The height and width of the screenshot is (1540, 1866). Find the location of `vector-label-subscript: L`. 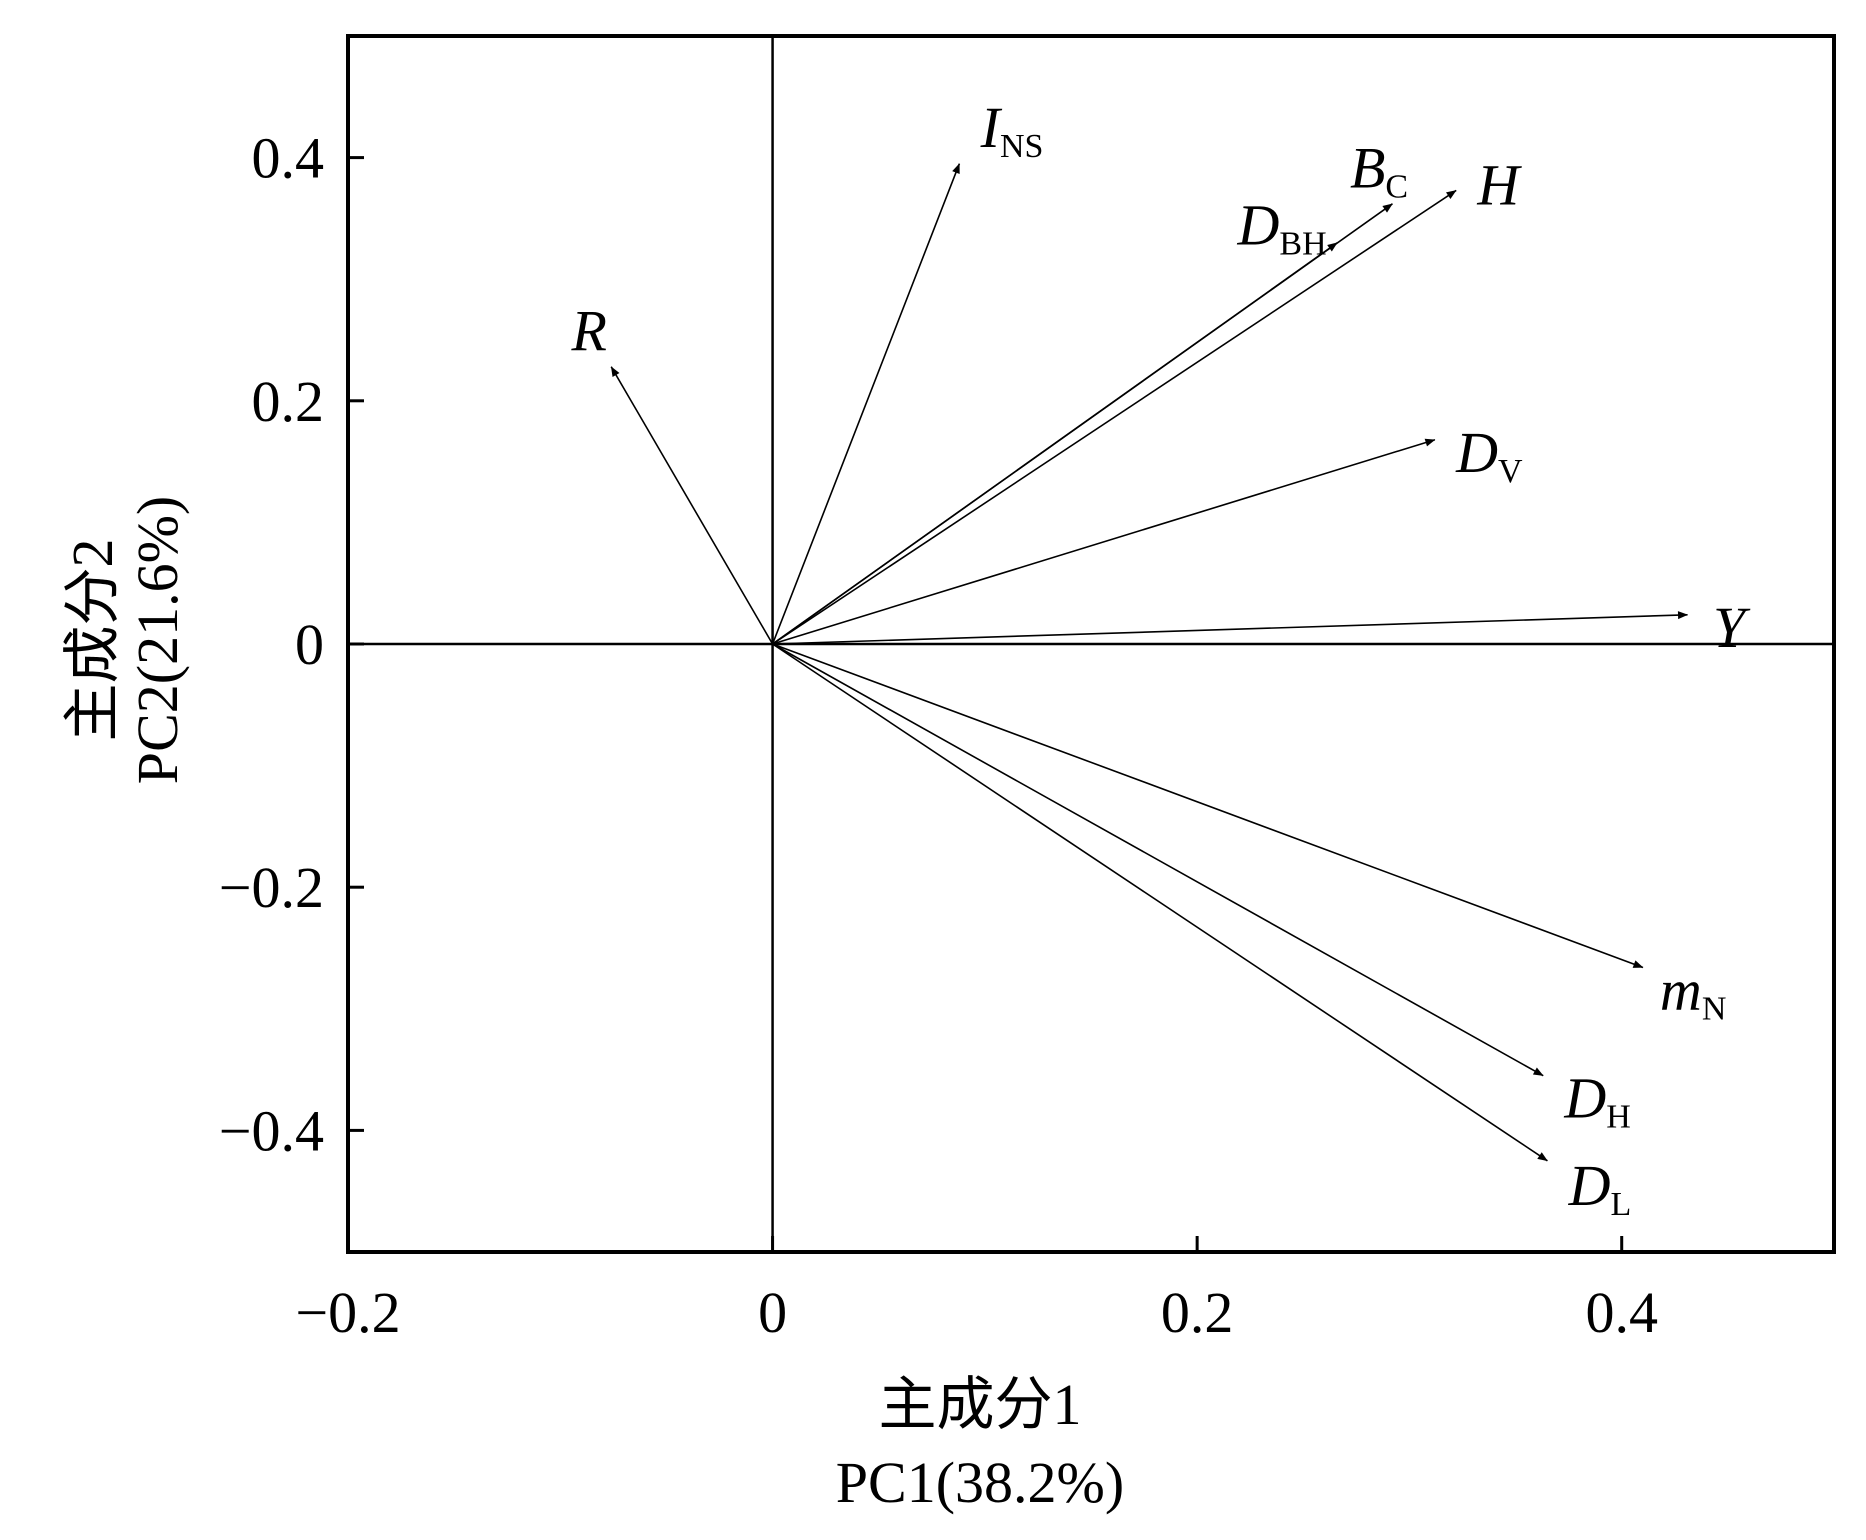

vector-label-subscript: L is located at coordinates (1621, 1204).